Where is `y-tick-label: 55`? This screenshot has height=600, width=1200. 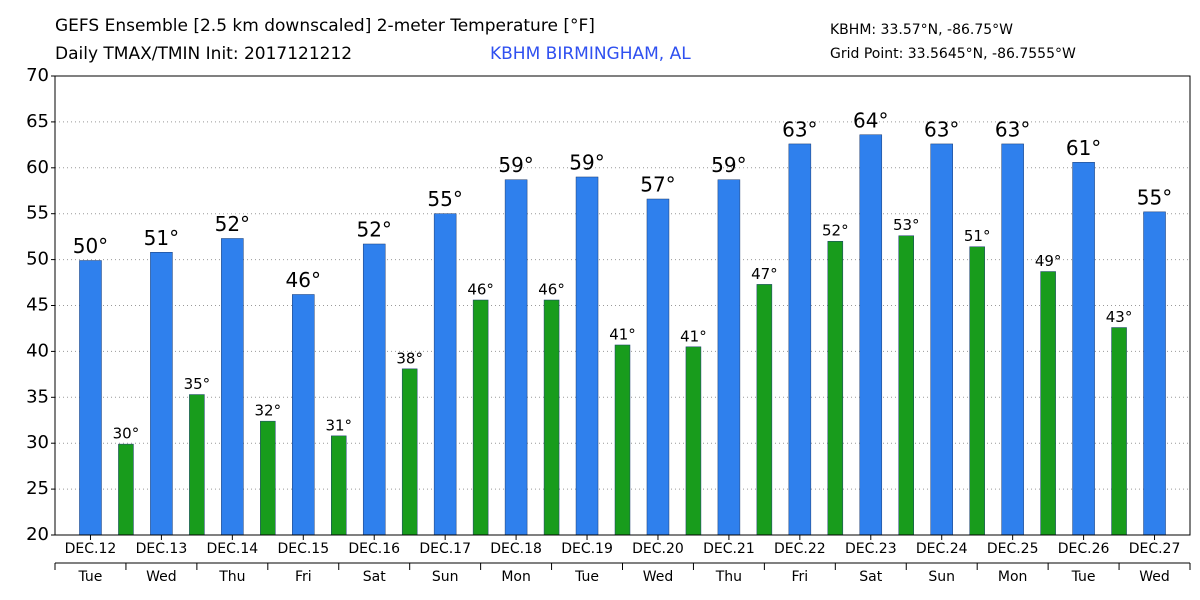 y-tick-label: 55 is located at coordinates (37, 213).